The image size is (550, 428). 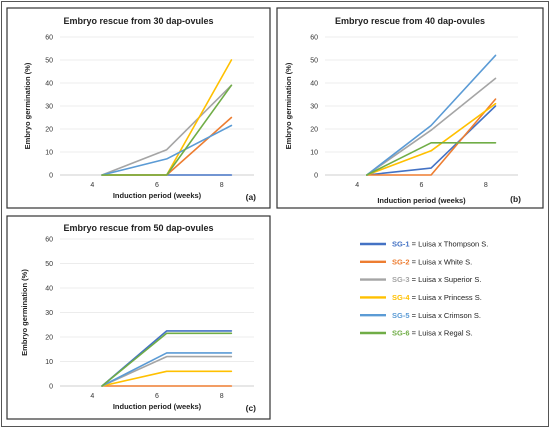 What do you see at coordinates (401, 315) in the screenshot?
I see `legend-code: SG-5` at bounding box center [401, 315].